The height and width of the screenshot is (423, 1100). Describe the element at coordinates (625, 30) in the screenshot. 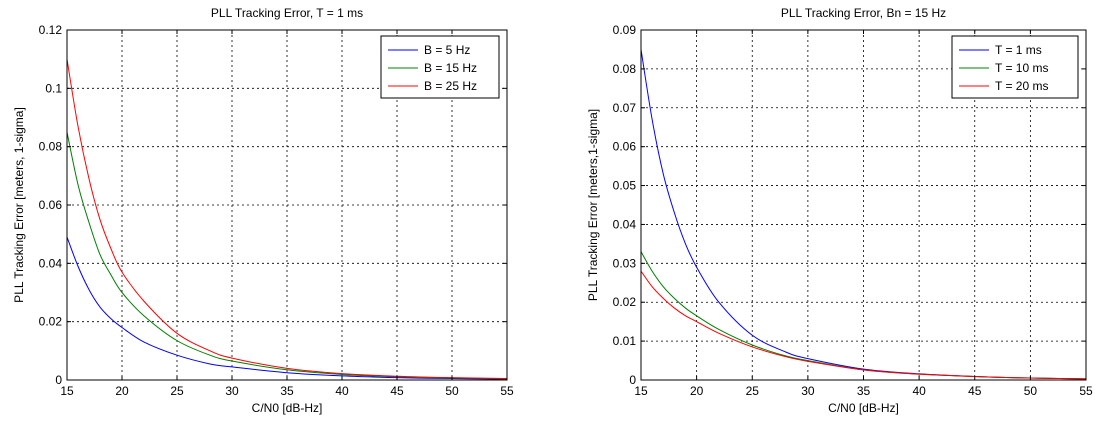

I see `chart-2-y-tick-label-9: 0.09` at that location.